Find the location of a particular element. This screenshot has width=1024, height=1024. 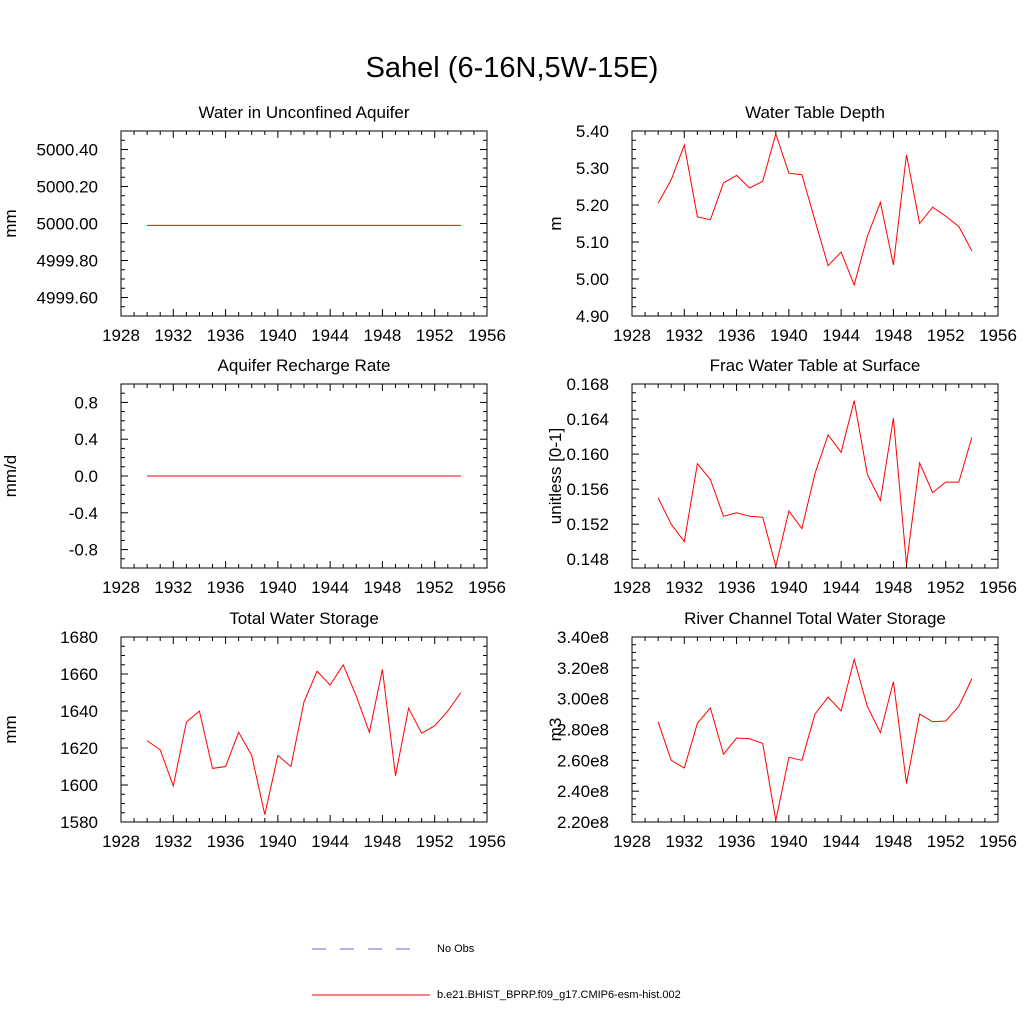

y-tick-label: 4.90 is located at coordinates (592, 316).